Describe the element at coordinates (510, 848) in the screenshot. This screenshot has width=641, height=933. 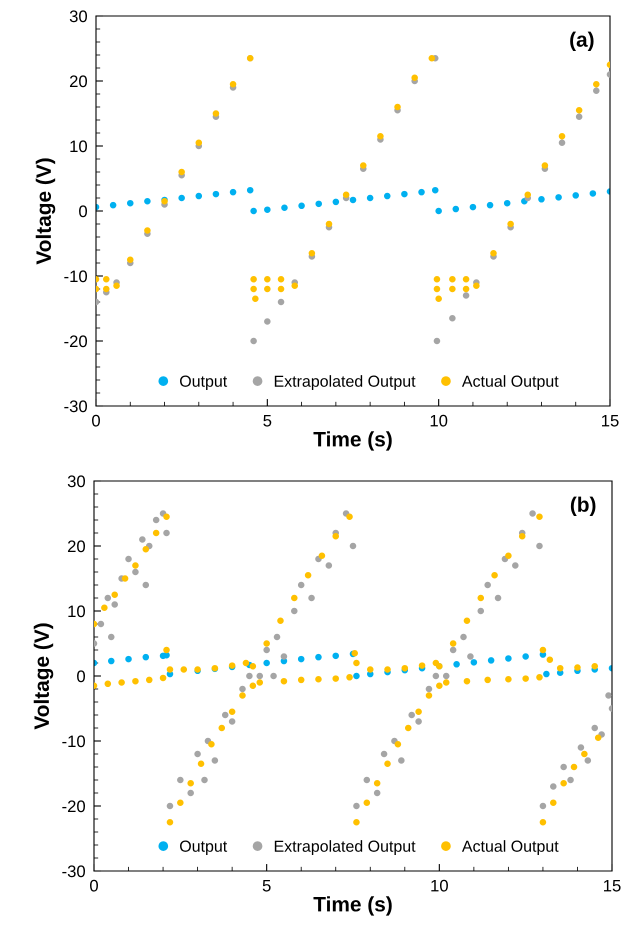
I see `legend-label: Actual Output` at that location.